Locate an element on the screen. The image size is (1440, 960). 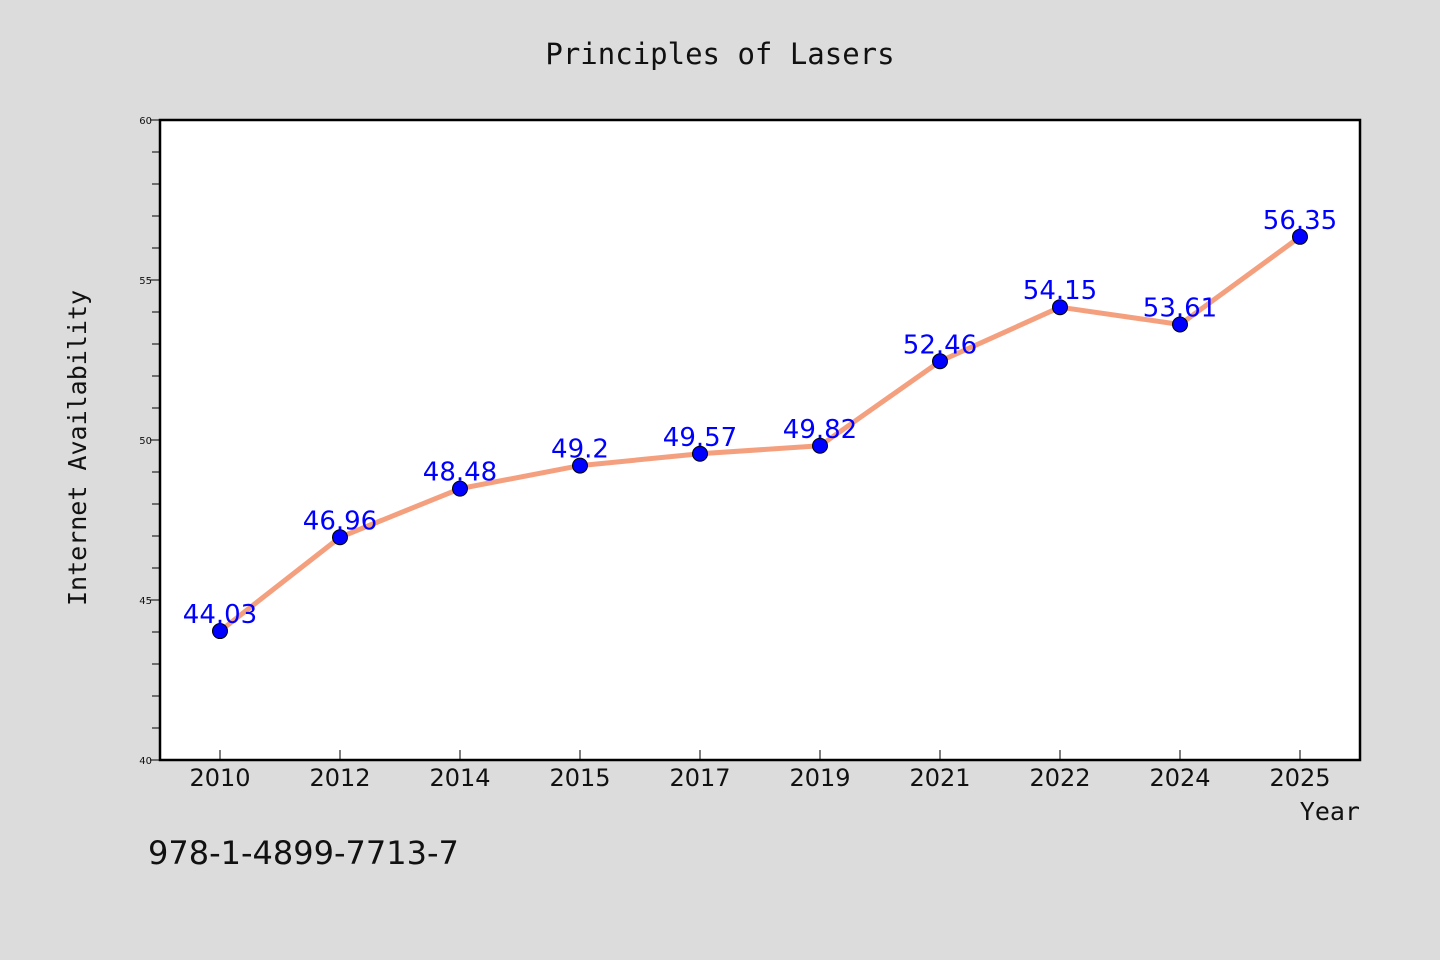
y-tick-label: 55 is located at coordinates (145, 281).